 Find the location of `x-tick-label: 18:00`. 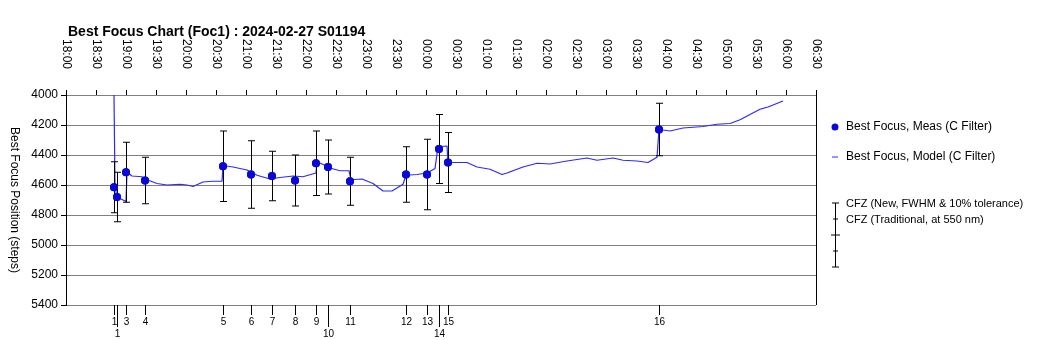

x-tick-label: 18:00 is located at coordinates (67, 54).